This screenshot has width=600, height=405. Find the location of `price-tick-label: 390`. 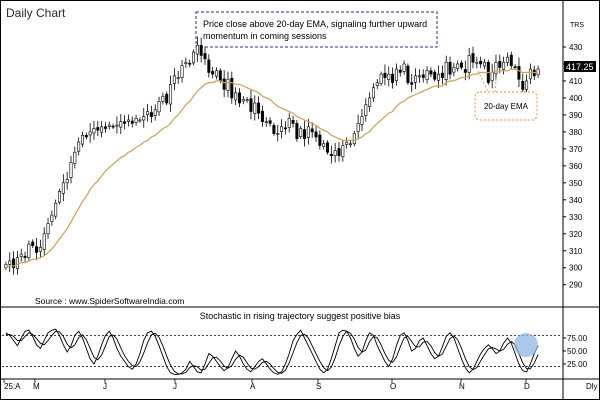

price-tick-label: 390 is located at coordinates (576, 115).